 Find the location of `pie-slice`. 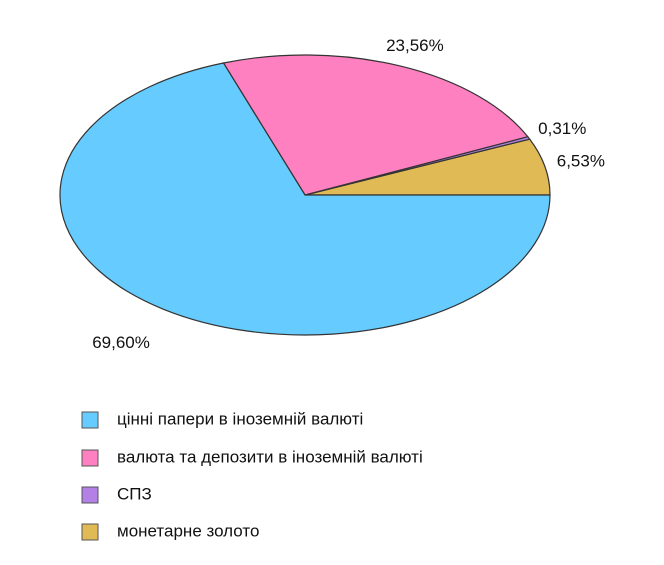

pie-slice is located at coordinates (375, 125).